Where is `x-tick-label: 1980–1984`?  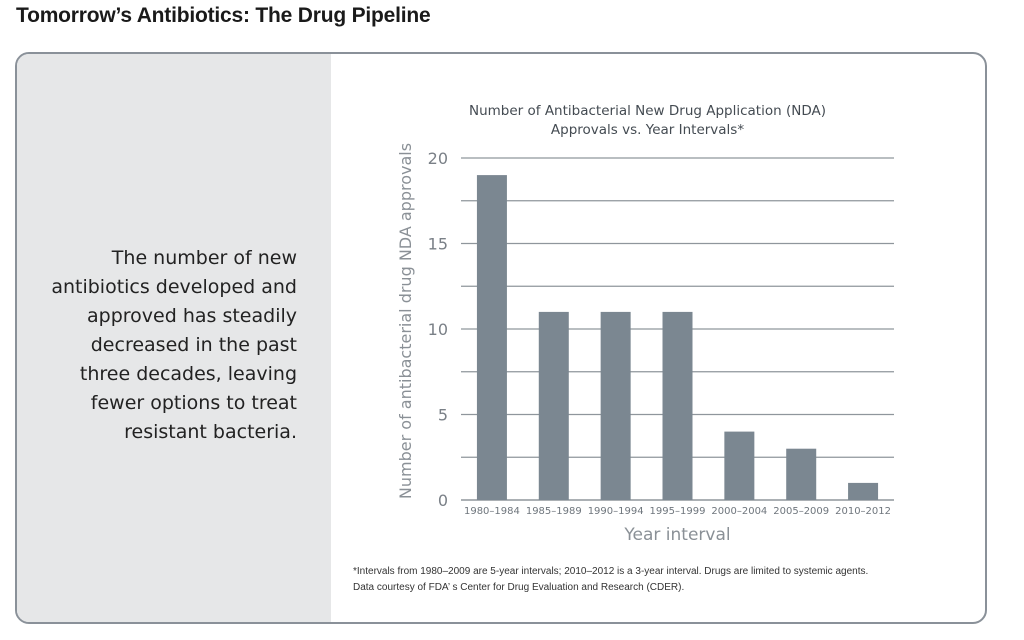
x-tick-label: 1980–1984 is located at coordinates (492, 511).